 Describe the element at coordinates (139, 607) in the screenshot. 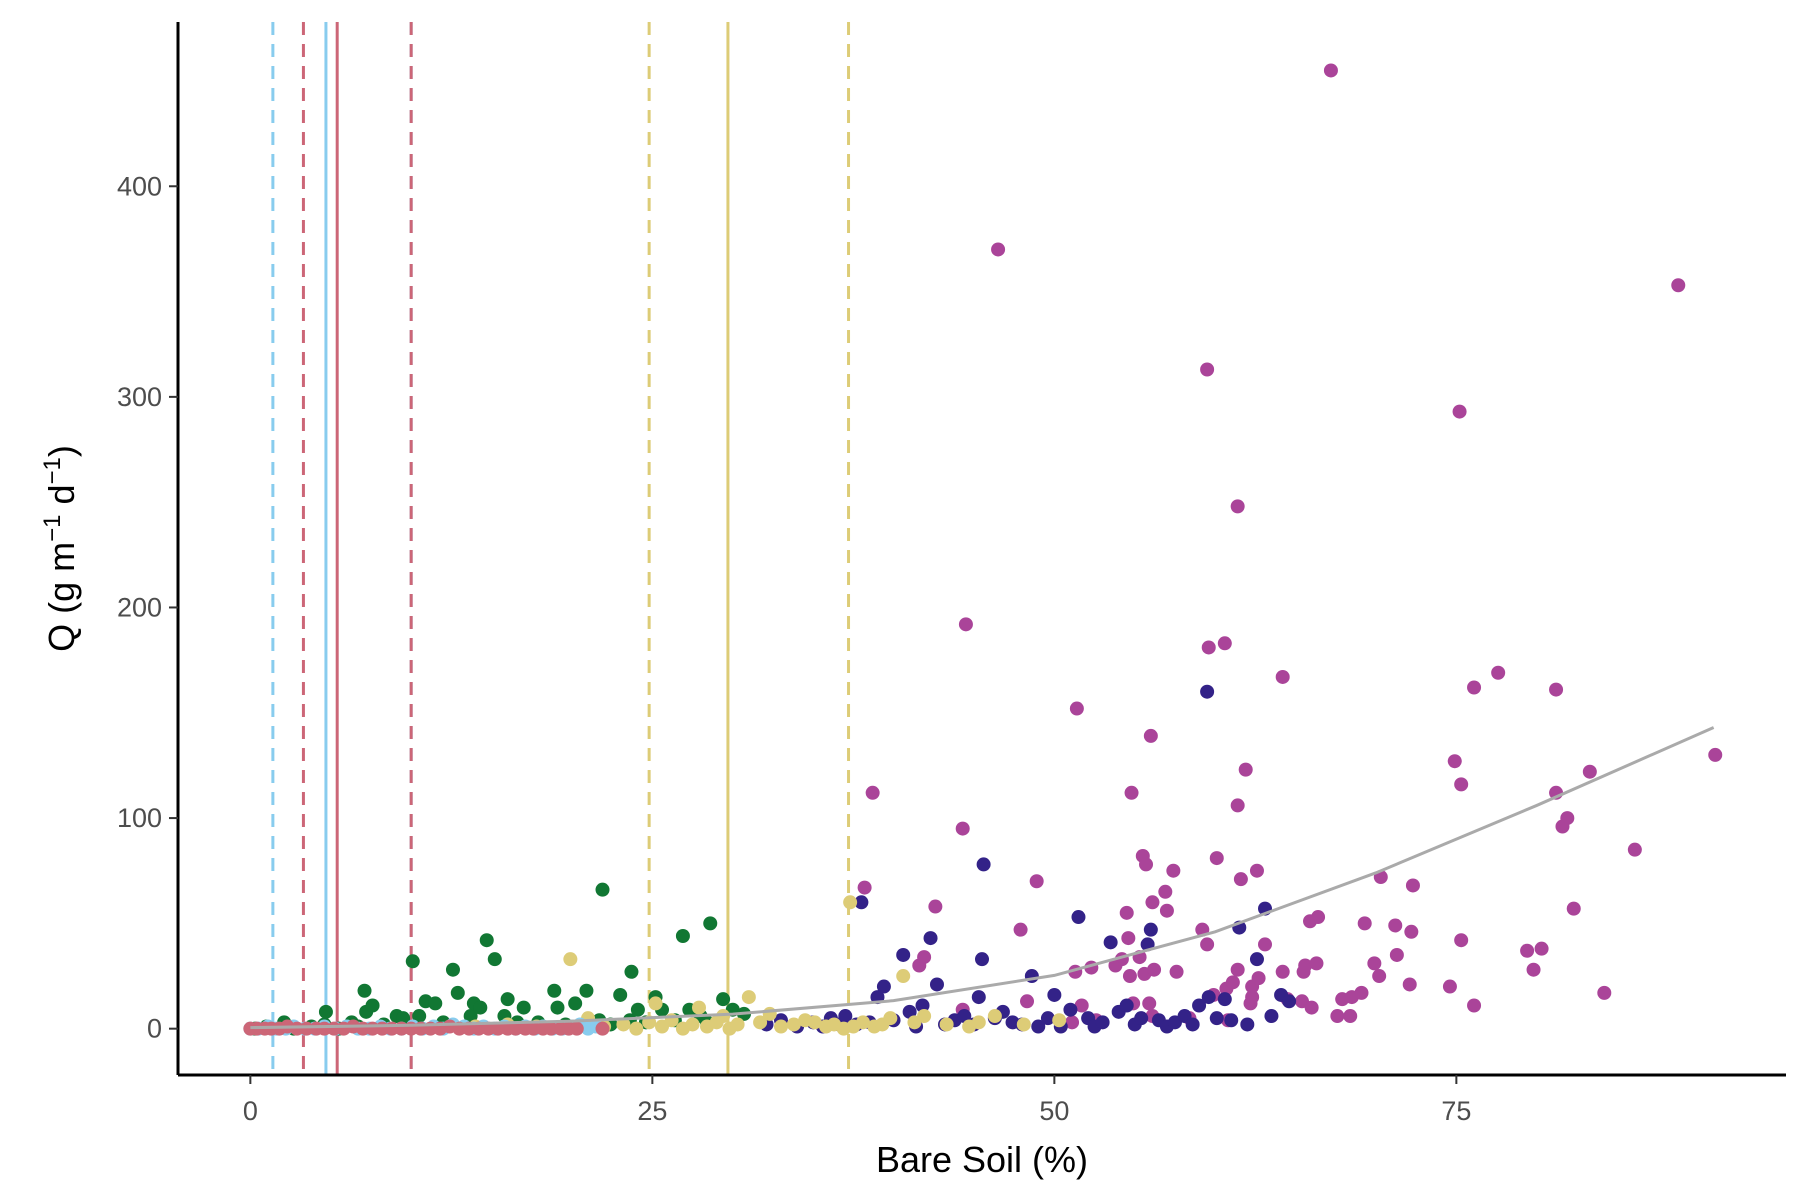

I see `y-tick-label: 200` at that location.